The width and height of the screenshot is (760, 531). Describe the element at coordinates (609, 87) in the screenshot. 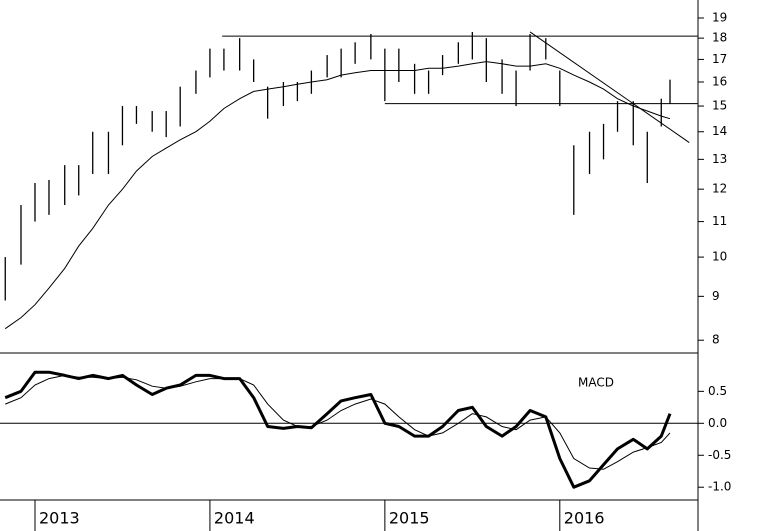

I see `reference-line` at that location.